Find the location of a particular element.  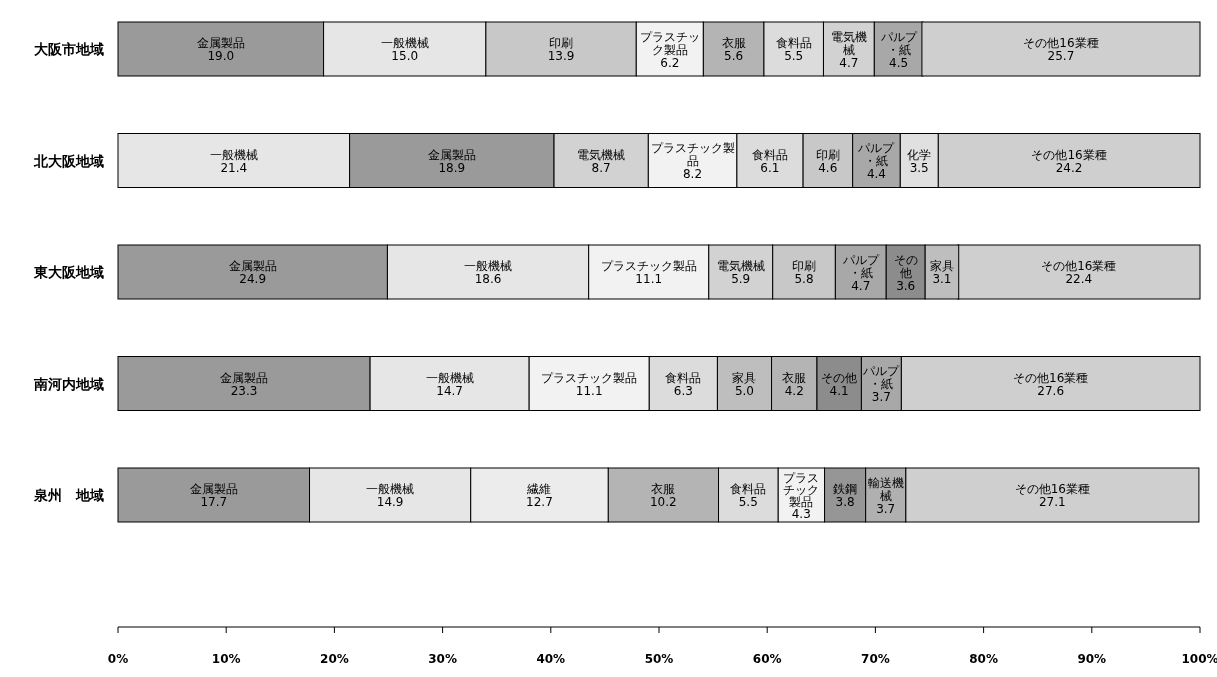

x-tick-label: 10% is located at coordinates (226, 659).